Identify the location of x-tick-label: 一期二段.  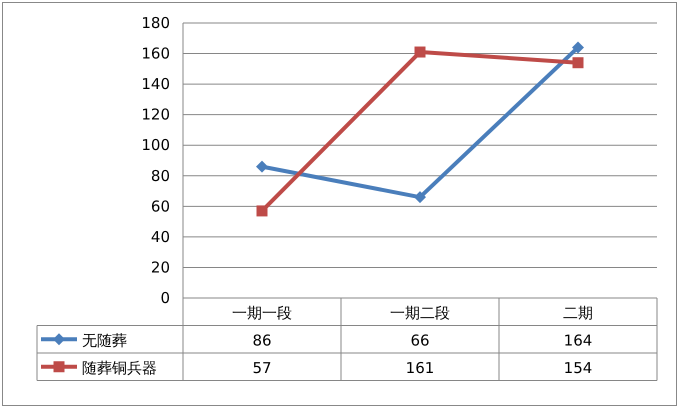
(420, 313).